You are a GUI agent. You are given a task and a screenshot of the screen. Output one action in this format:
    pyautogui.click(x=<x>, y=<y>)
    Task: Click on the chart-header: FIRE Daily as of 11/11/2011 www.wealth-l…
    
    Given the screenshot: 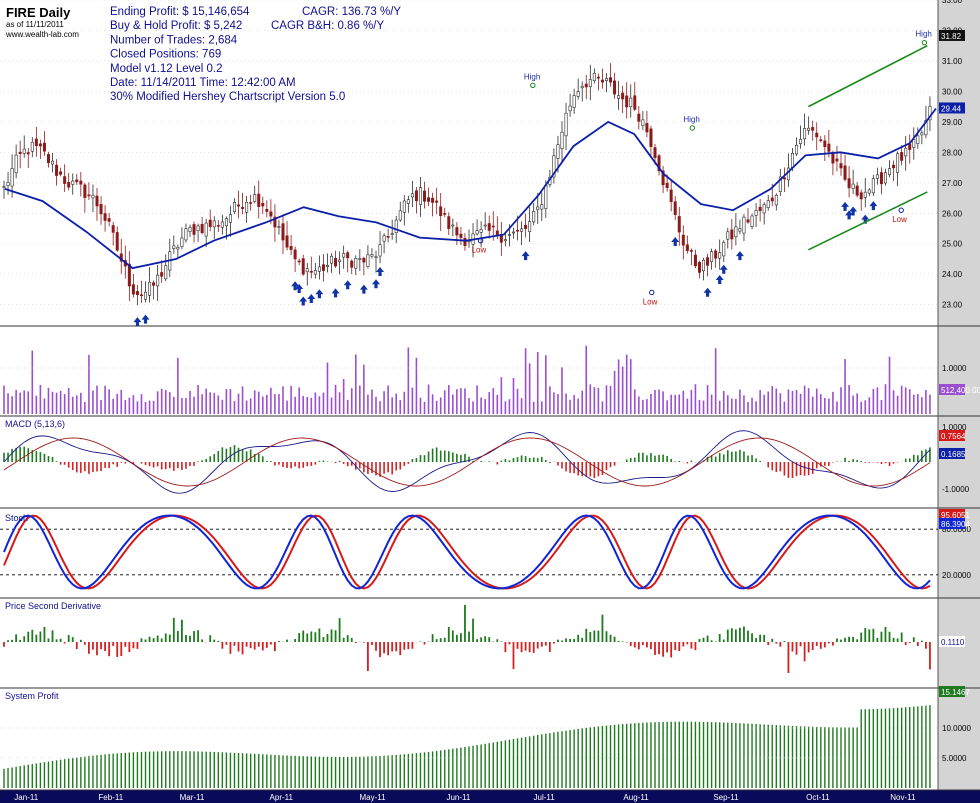 What is the action you would take?
    pyautogui.click(x=203, y=54)
    